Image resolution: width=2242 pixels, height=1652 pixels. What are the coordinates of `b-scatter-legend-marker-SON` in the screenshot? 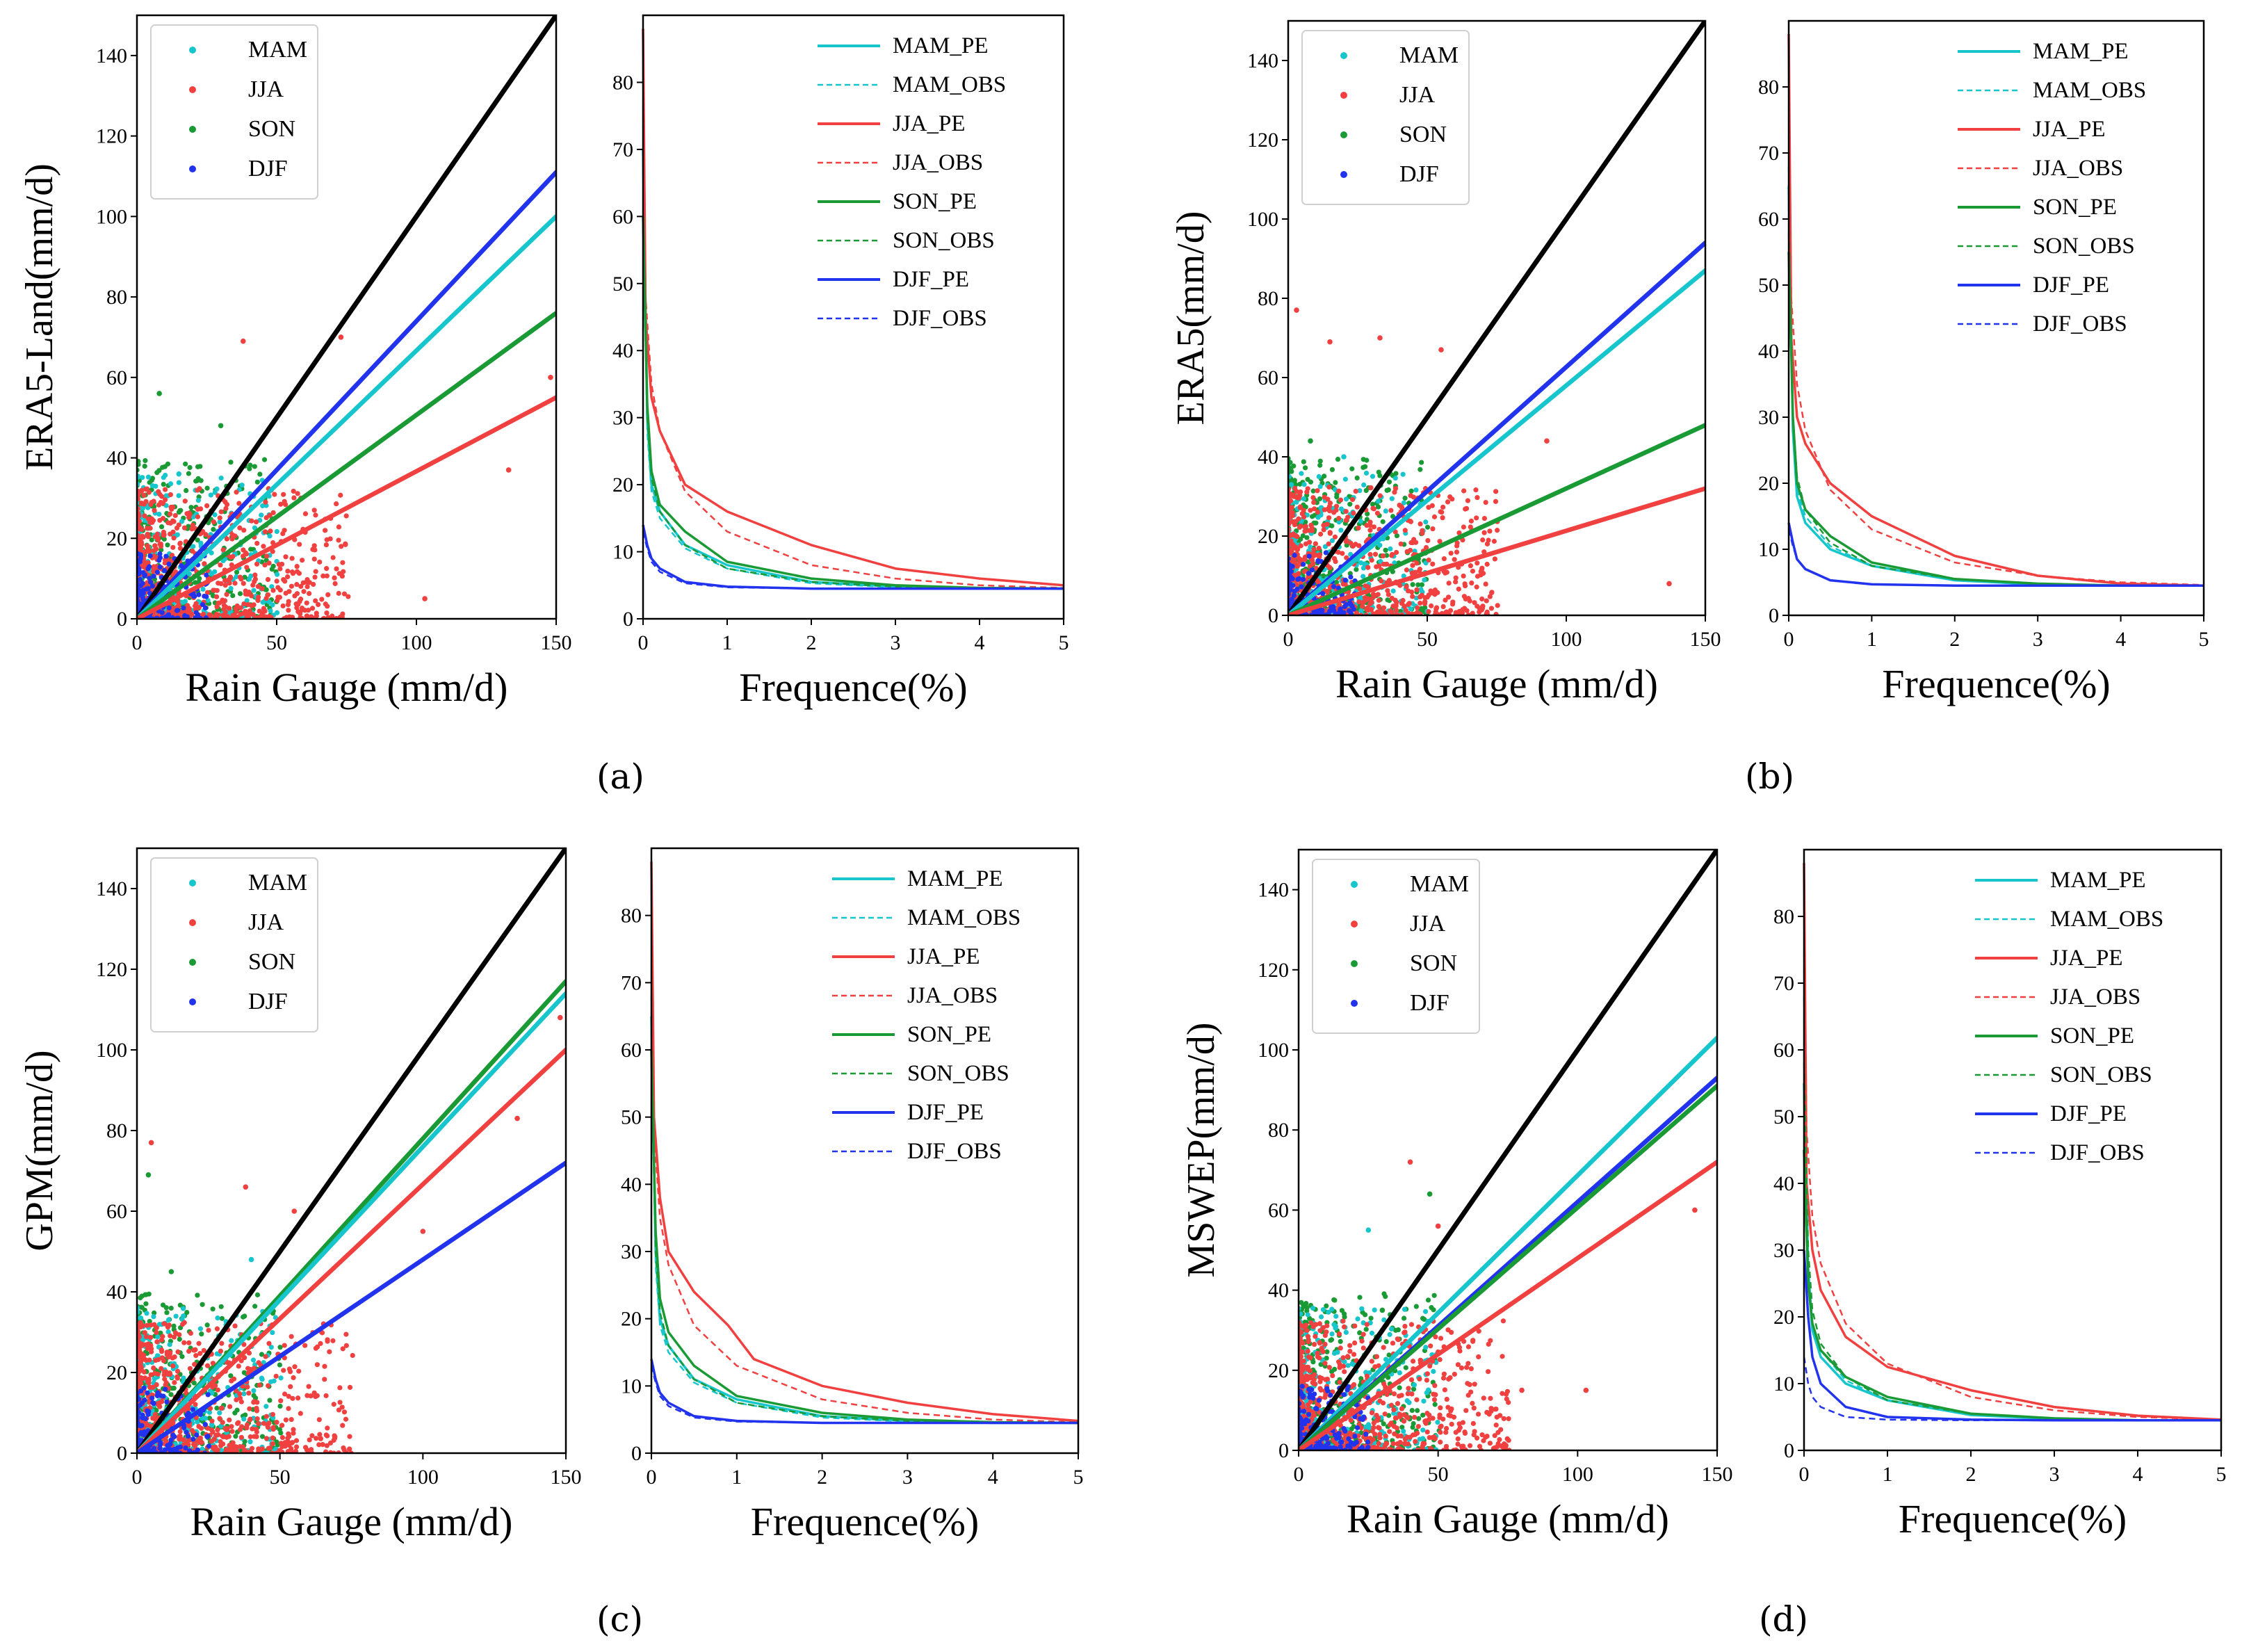 It's located at (1343, 134).